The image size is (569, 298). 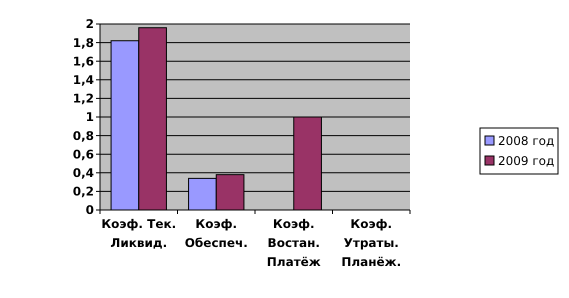 What do you see at coordinates (90, 117) in the screenshot?
I see `y-tick-label: 1` at bounding box center [90, 117].